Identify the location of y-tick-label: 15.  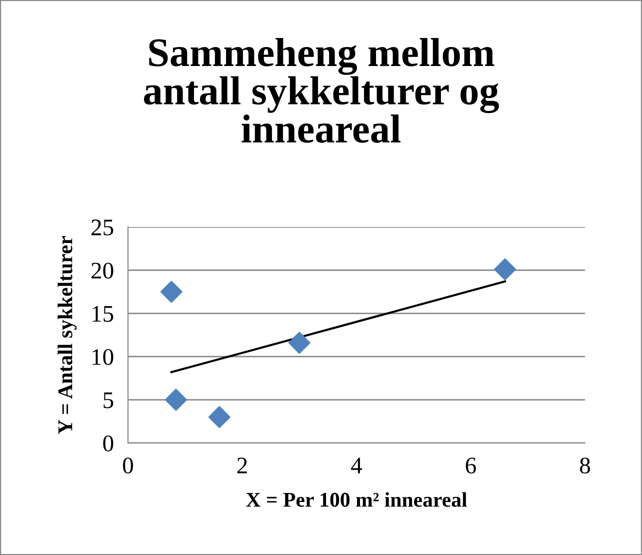
(103, 314).